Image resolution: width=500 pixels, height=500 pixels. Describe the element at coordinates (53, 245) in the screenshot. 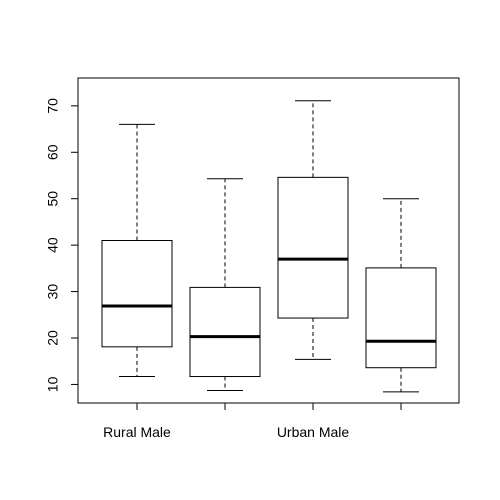

I see `y-tick-label: 40` at that location.